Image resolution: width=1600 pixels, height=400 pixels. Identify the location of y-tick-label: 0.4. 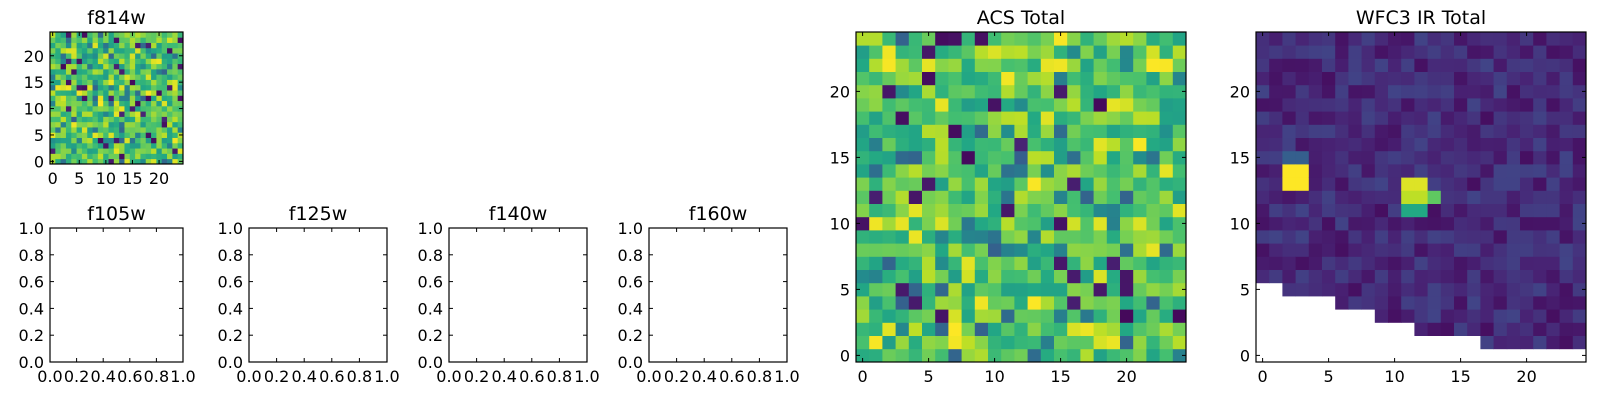
(630, 308).